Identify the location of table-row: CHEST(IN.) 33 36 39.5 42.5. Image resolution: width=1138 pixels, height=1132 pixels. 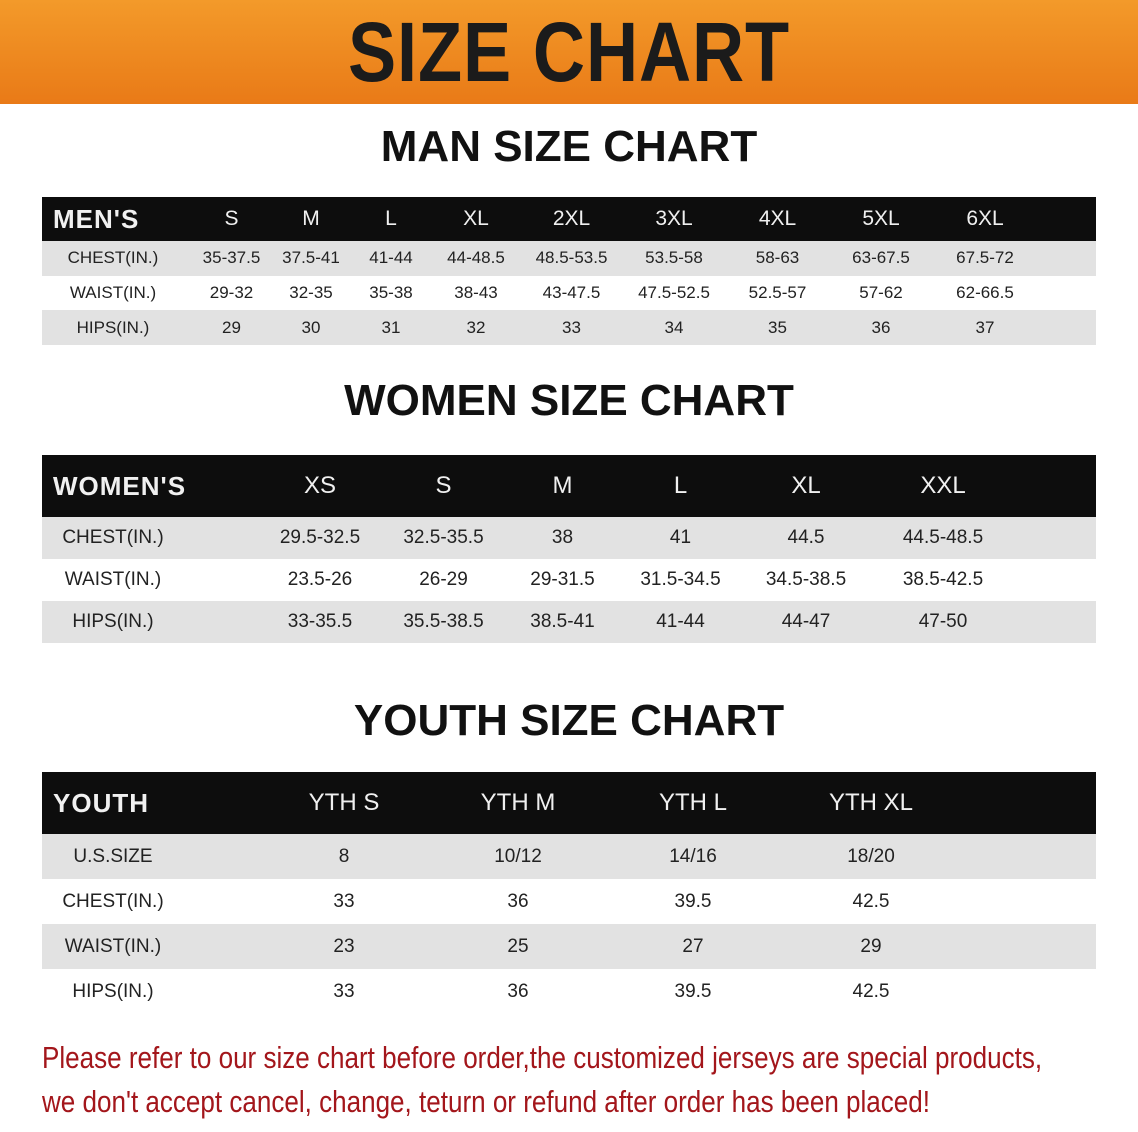
(569, 901).